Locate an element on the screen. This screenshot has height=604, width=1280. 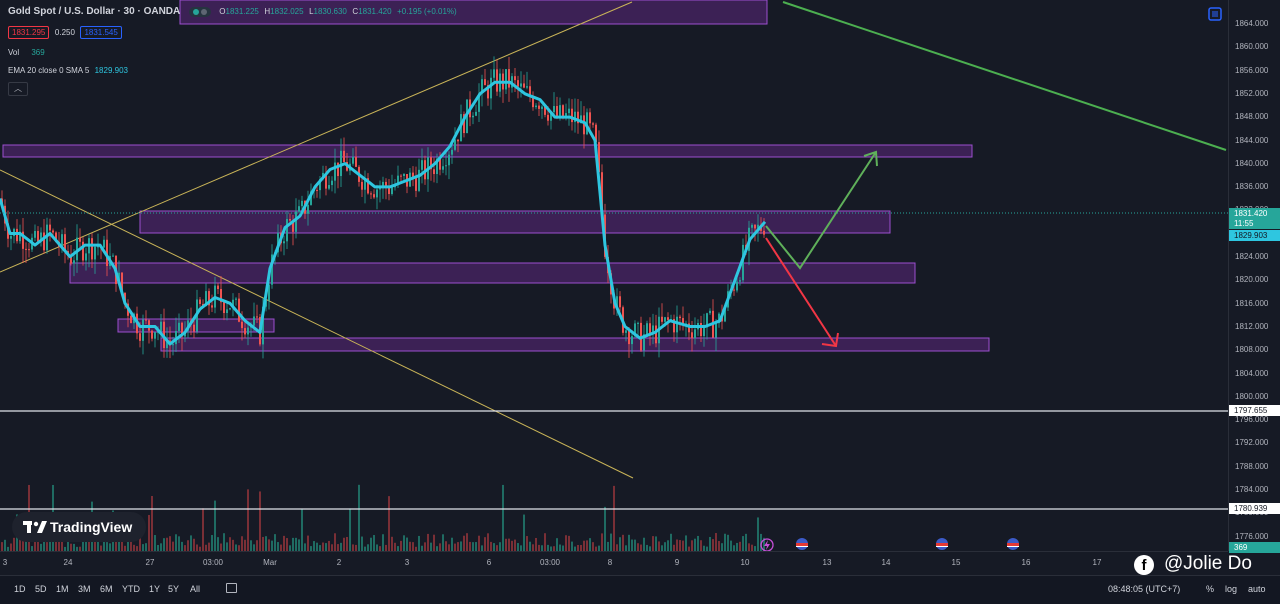
range-button-1d: 1D is located at coordinates (20, 589).